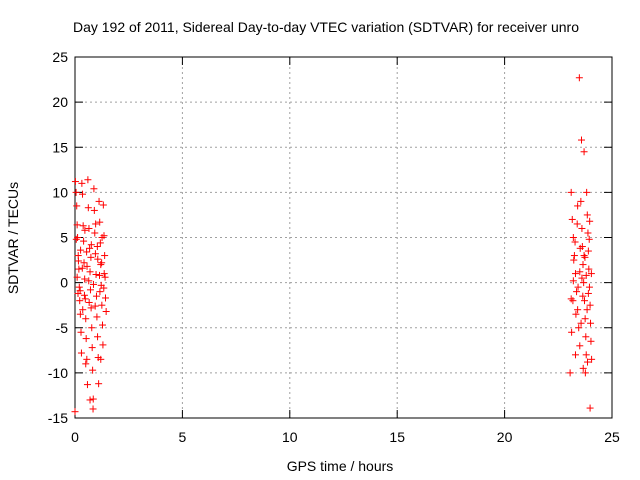  I want to click on y-tick-label: 5, so click(64, 238).